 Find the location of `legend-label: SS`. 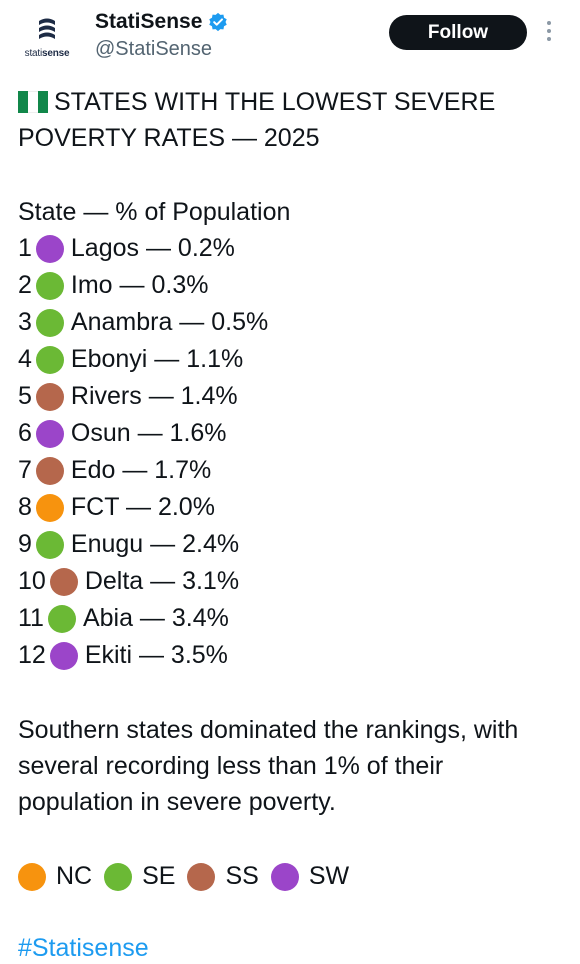

legend-label: SS is located at coordinates (242, 876).